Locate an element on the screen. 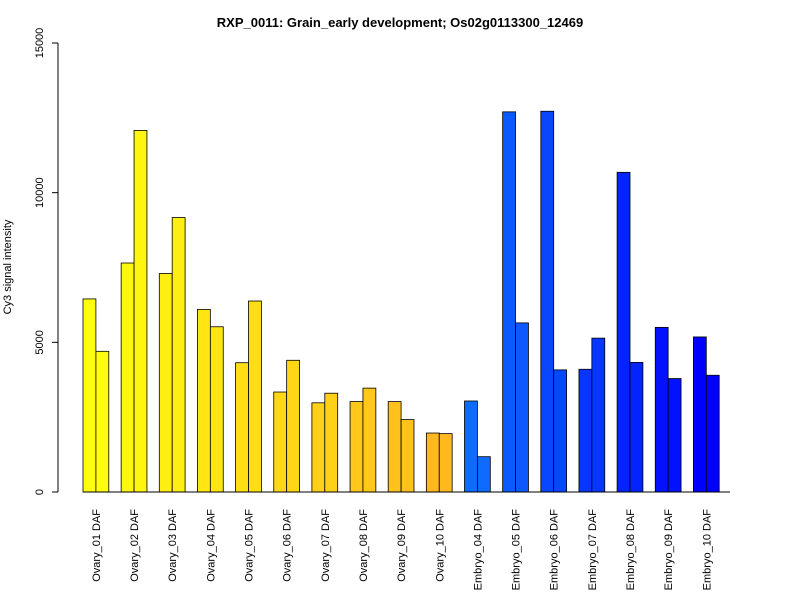  x-tick-label: Embryo_08 DAF is located at coordinates (631, 550).